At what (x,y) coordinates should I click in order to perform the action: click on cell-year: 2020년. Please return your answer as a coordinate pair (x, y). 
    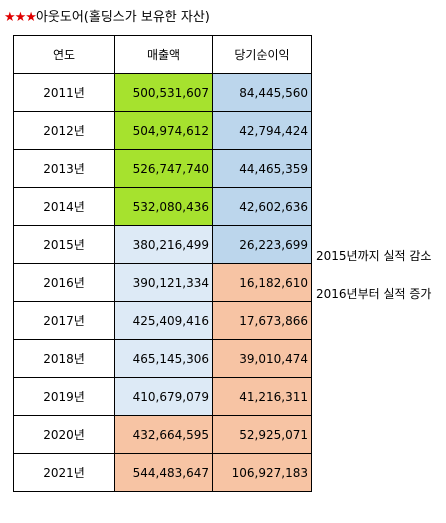
    Looking at the image, I should click on (64, 434).